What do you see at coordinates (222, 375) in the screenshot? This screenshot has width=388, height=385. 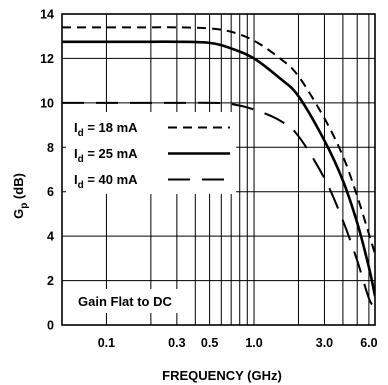 I see `x-axis-title: FREQUENCY (GHz)` at bounding box center [222, 375].